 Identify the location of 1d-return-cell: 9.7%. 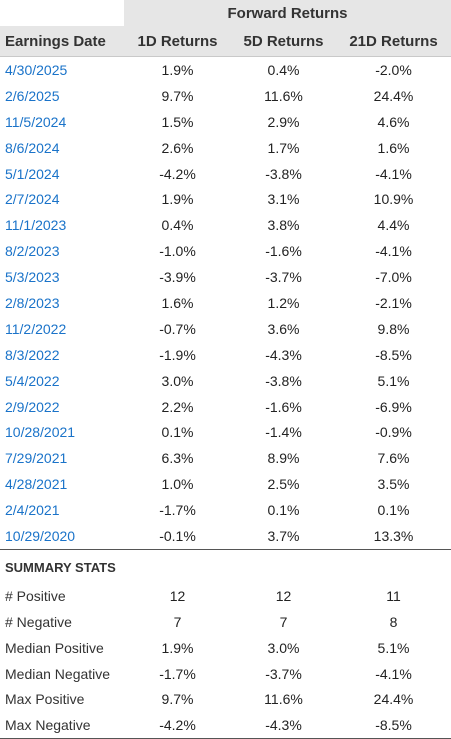
(177, 95).